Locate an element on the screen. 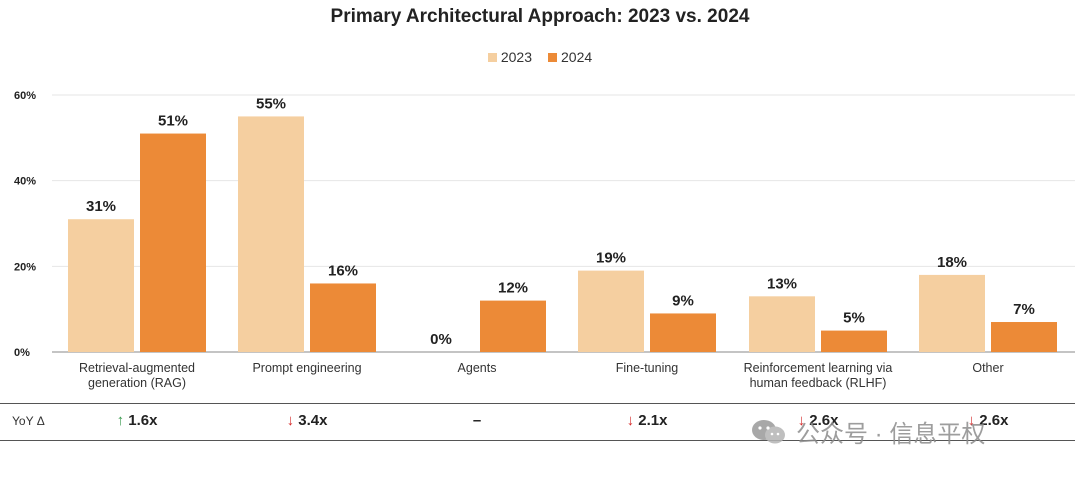  data-label: 55% is located at coordinates (271, 103).